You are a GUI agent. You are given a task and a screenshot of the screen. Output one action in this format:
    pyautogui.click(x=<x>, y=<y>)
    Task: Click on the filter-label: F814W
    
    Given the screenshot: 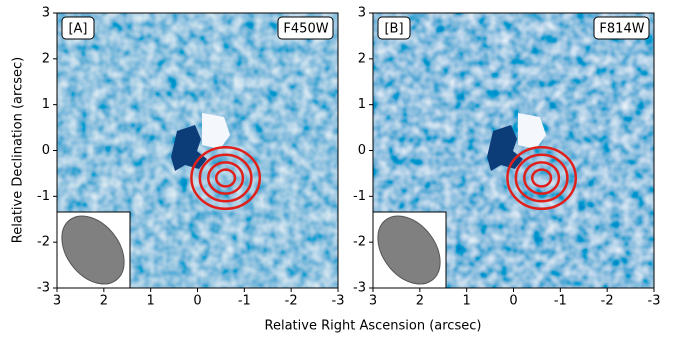 What is the action you would take?
    pyautogui.click(x=621, y=29)
    